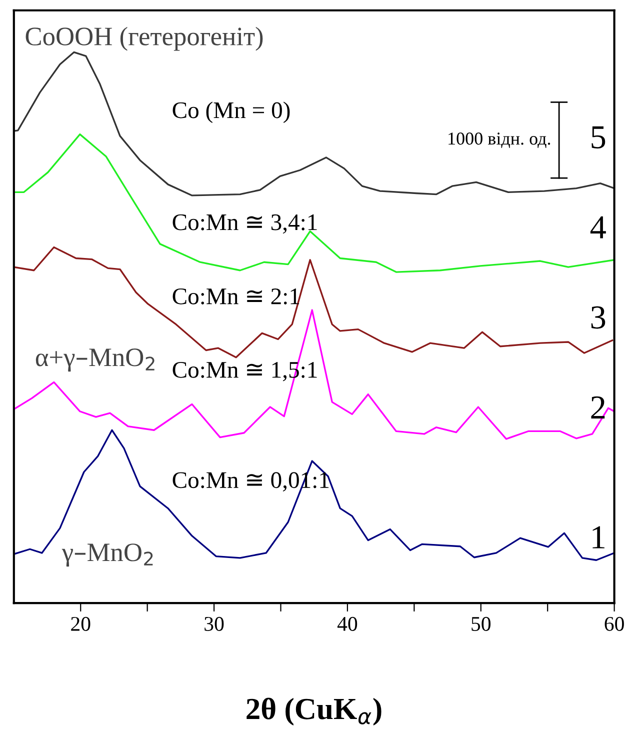 This screenshot has height=740, width=632. Describe the element at coordinates (598, 317) in the screenshot. I see `annotation: 3` at that location.